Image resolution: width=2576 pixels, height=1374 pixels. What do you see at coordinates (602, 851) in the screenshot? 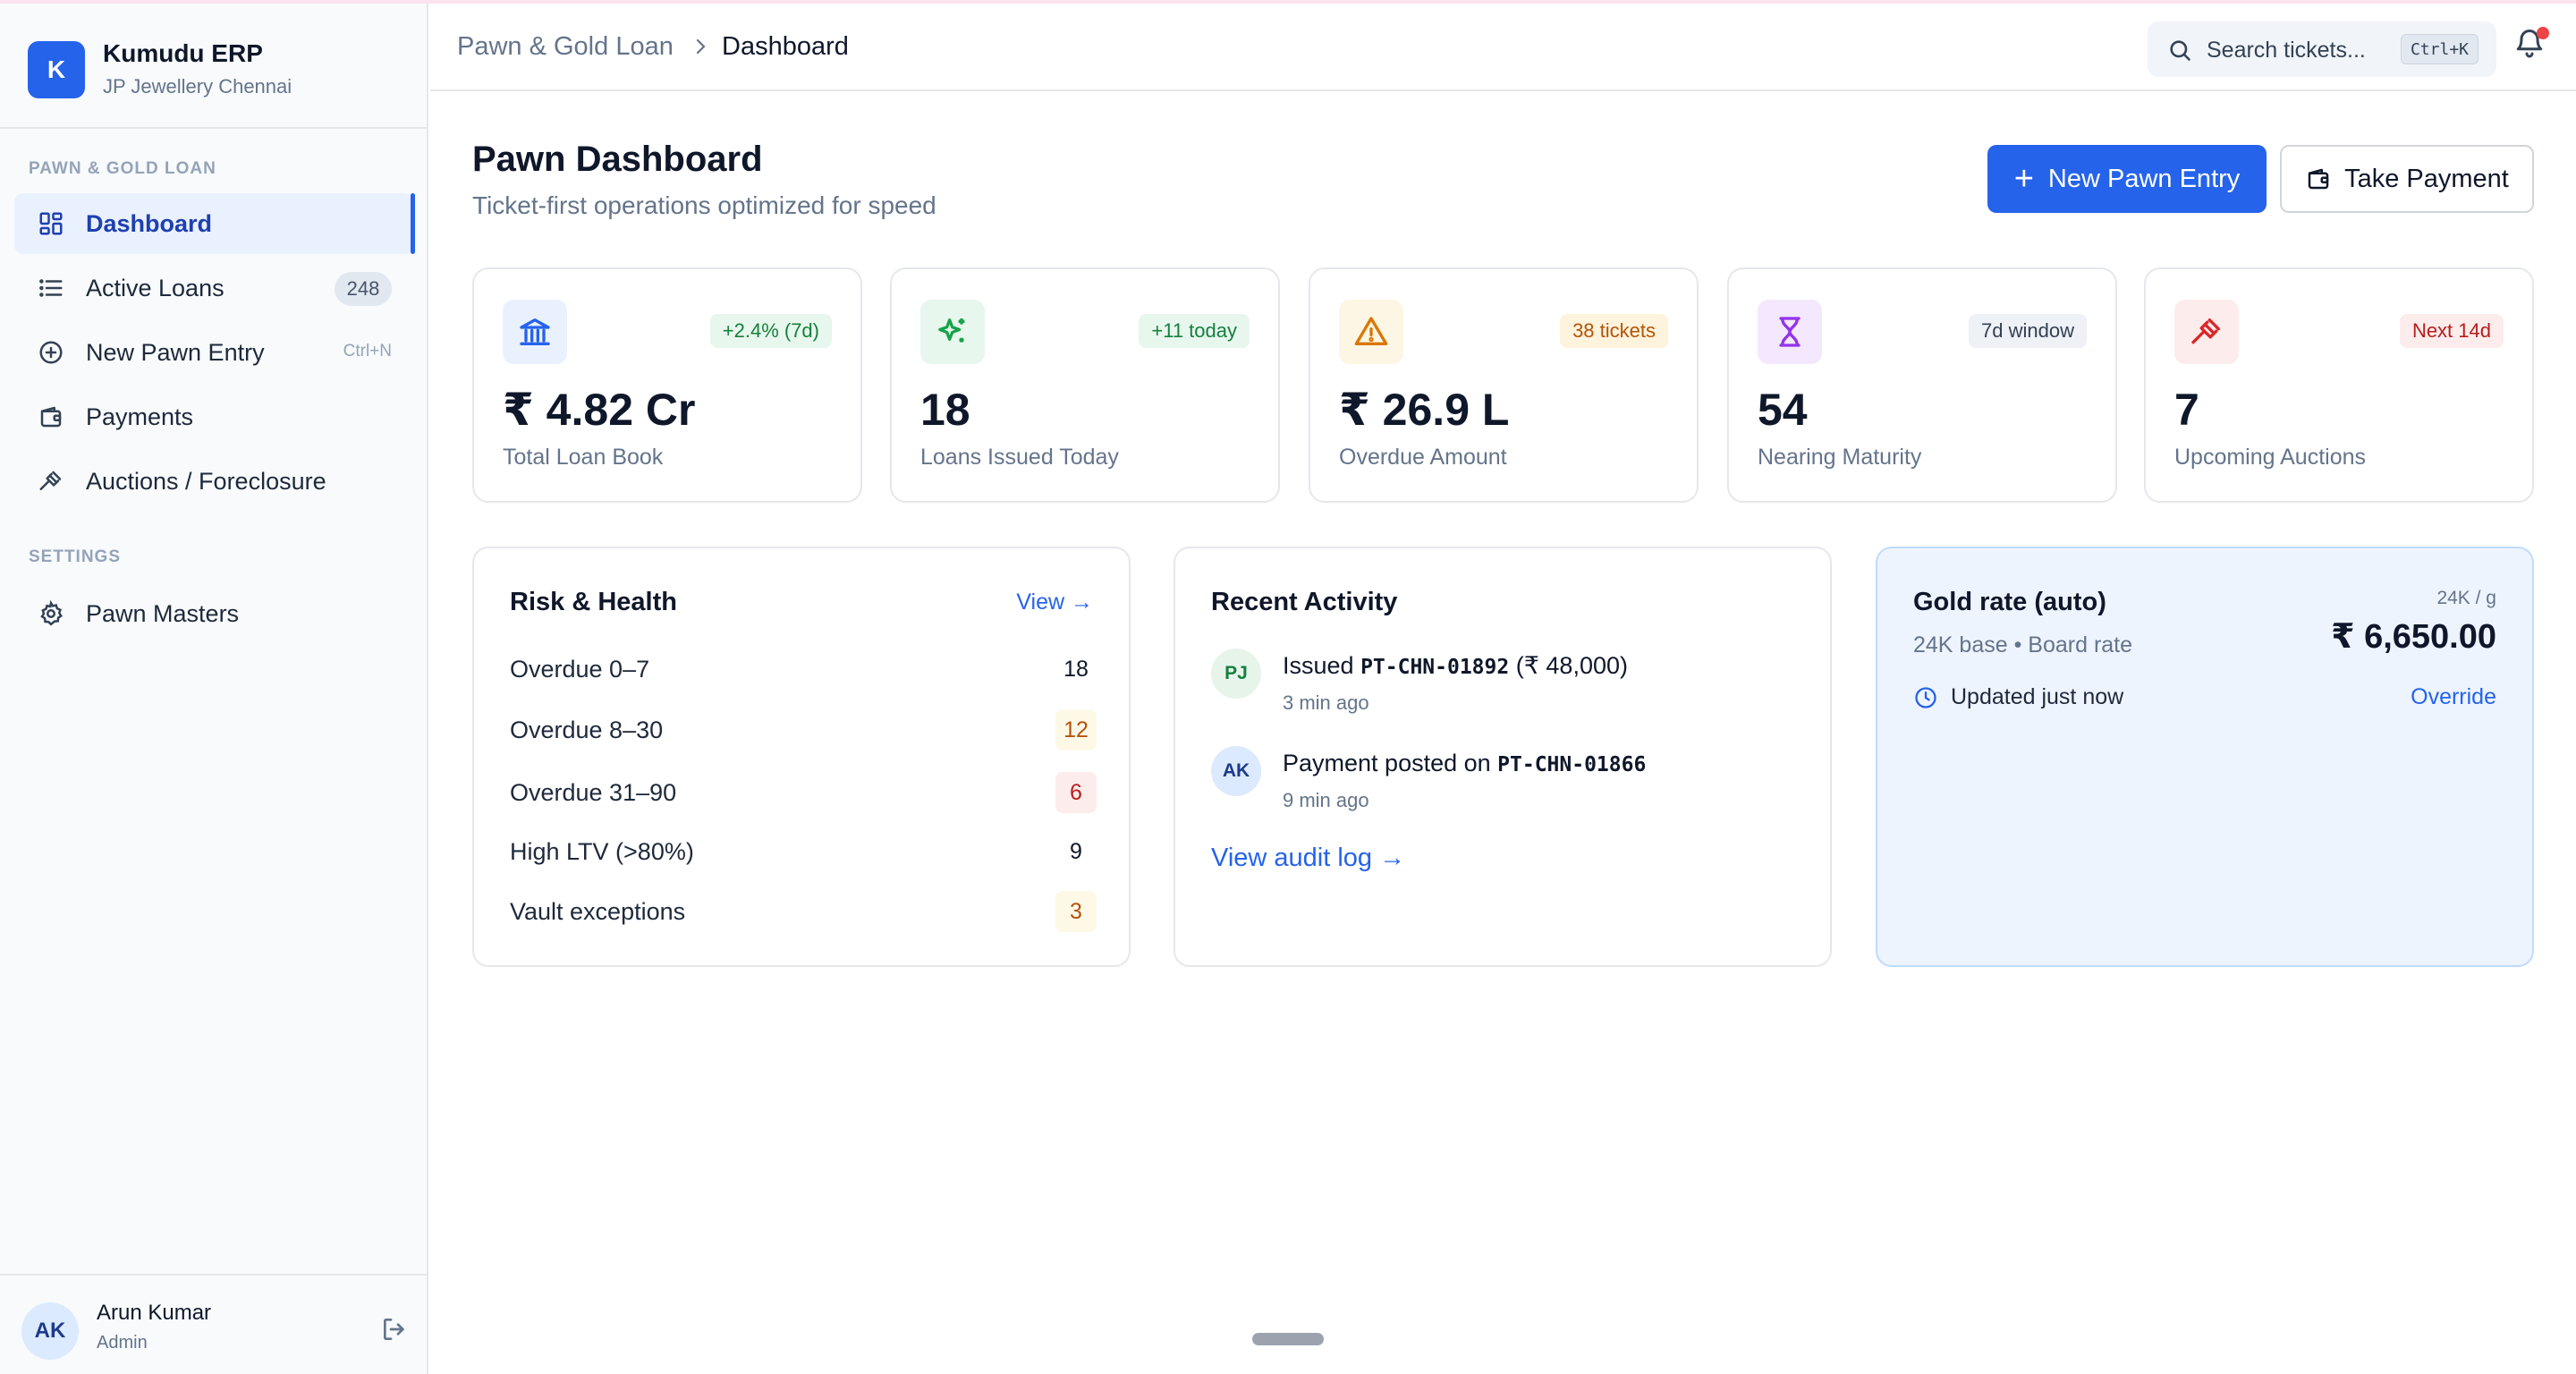
I see `risk-label: High LTV (>80%)` at bounding box center [602, 851].